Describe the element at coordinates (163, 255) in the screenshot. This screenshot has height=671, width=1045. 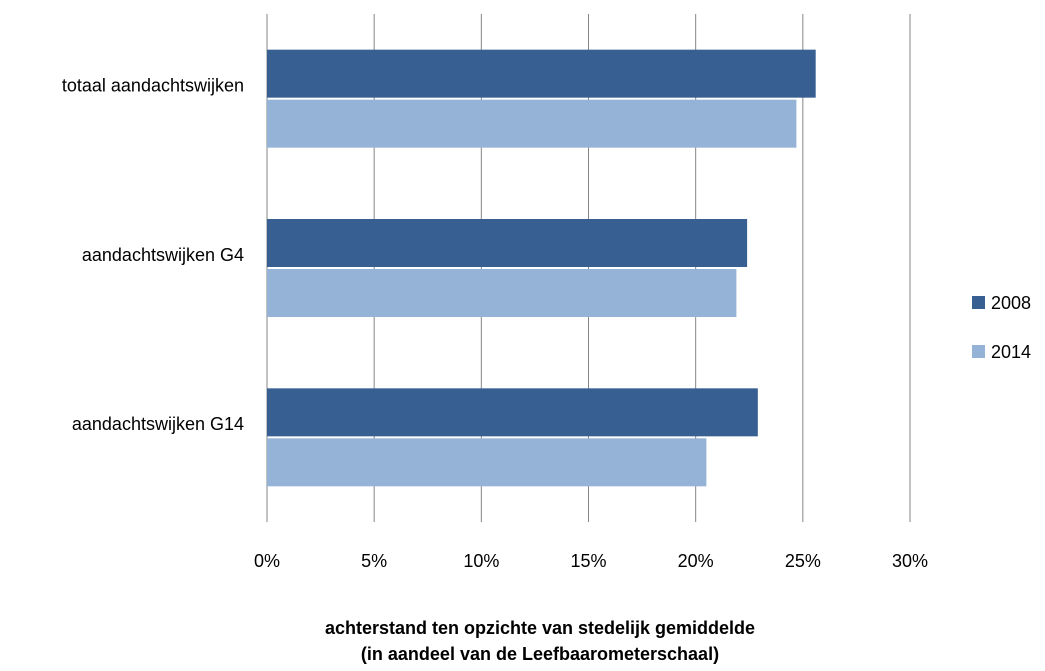
I see `category-label: aandachtswijken G4` at that location.